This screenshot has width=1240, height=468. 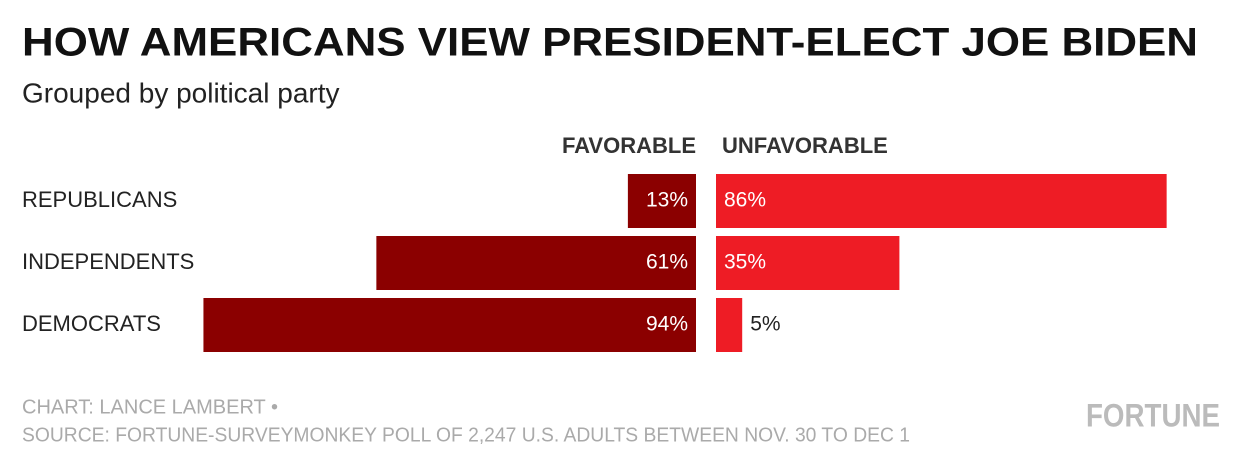 What do you see at coordinates (181, 92) in the screenshot?
I see `chart-subtitle: Grouped by political party` at bounding box center [181, 92].